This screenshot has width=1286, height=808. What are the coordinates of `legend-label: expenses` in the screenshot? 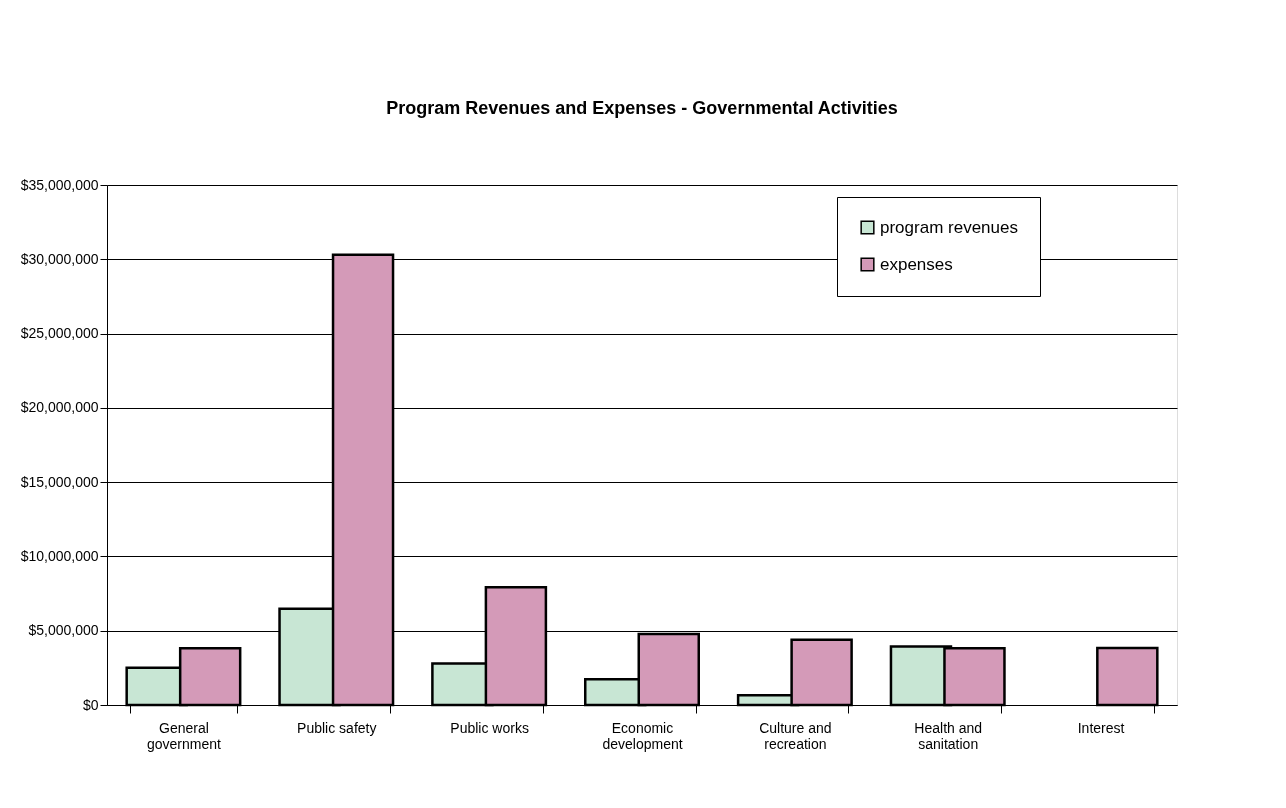 It's located at (916, 264).